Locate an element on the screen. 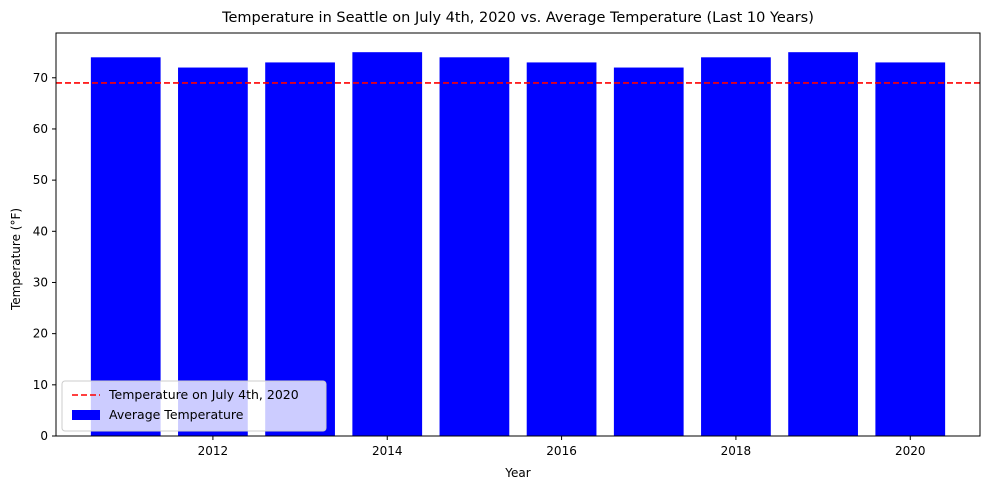 The height and width of the screenshot is (490, 989). bar-2020 is located at coordinates (910, 249).